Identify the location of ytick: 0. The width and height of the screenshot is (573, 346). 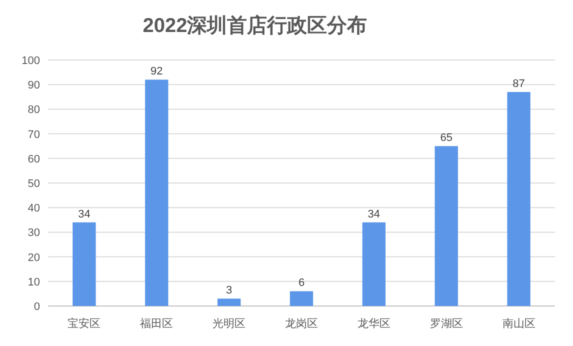
(37, 307).